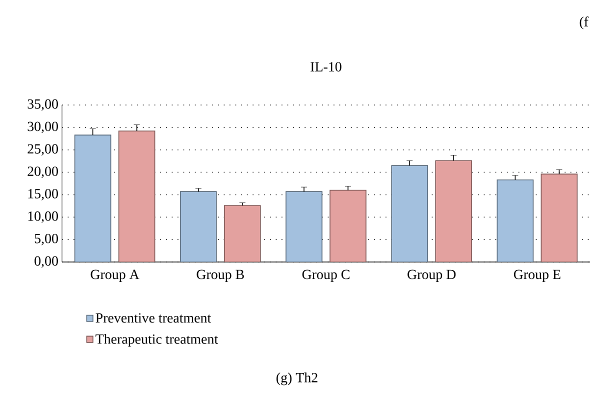 The height and width of the screenshot is (413, 594). I want to click on y-tick-label: 30,00, so click(43, 128).